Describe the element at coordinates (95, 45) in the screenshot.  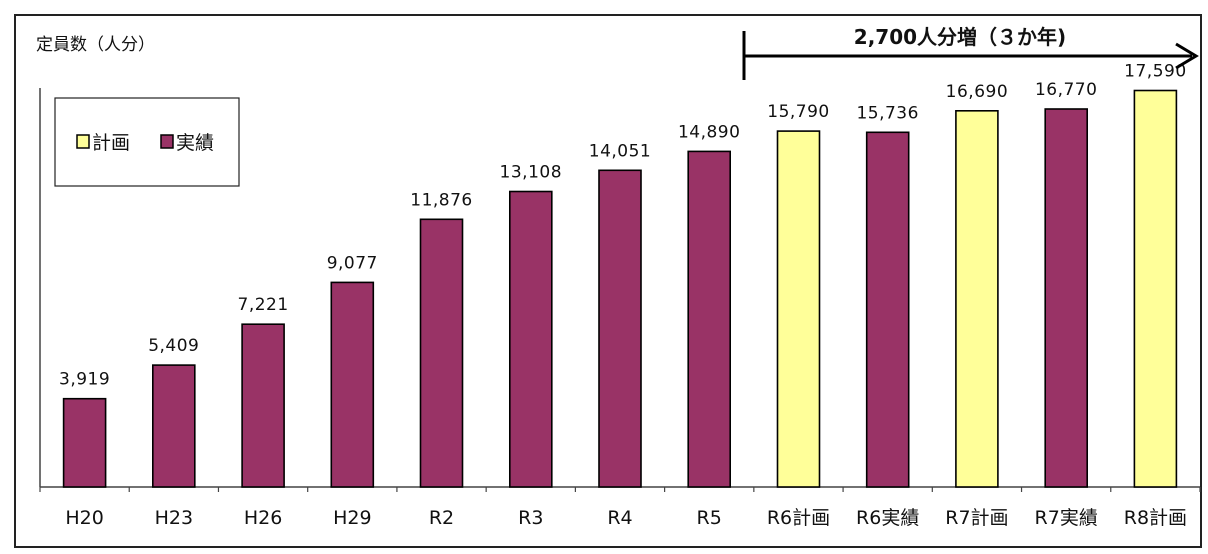
I see `y-axis-label: 定員数（人分）` at that location.